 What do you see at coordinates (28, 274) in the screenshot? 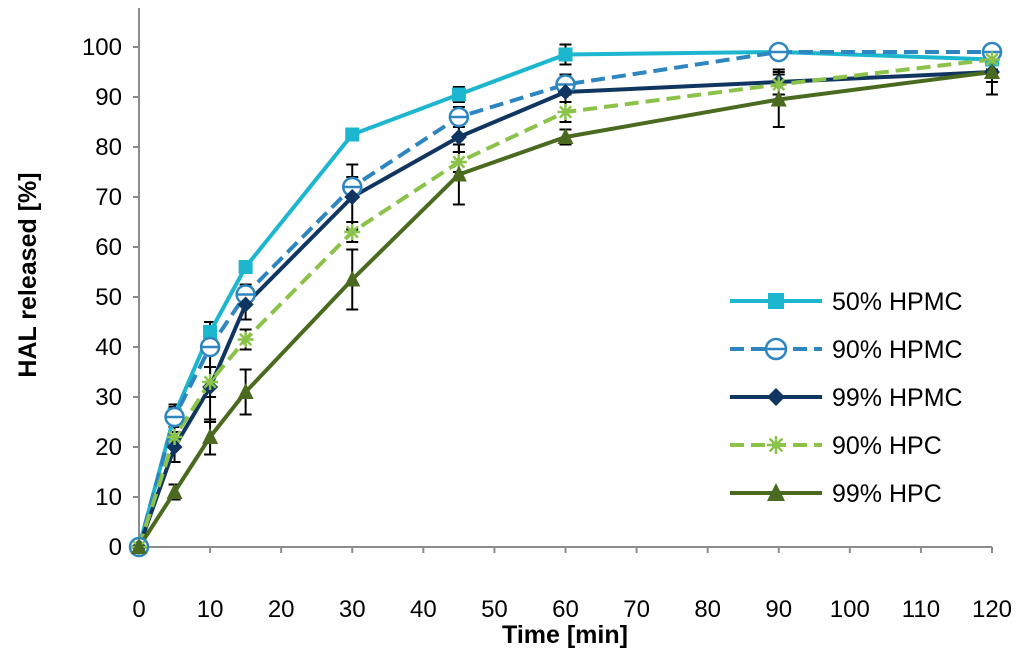
I see `y-axis-title: HAL released [%]` at bounding box center [28, 274].